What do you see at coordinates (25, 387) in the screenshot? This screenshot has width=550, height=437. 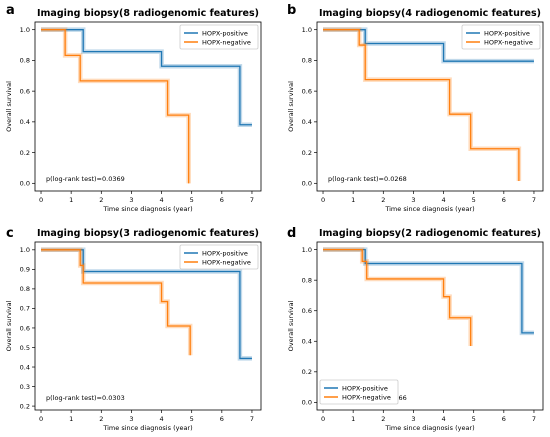 I see `y-tick-label: 0.3` at bounding box center [25, 387].